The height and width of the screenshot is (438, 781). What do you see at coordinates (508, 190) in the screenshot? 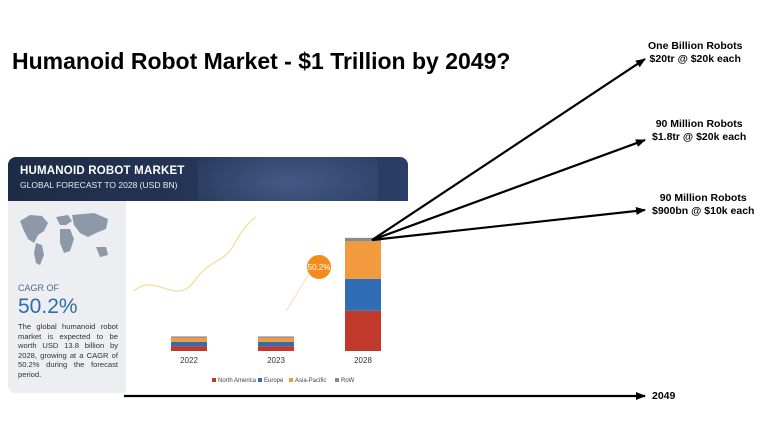
I see `arrow-to-1-8tr` at bounding box center [508, 190].